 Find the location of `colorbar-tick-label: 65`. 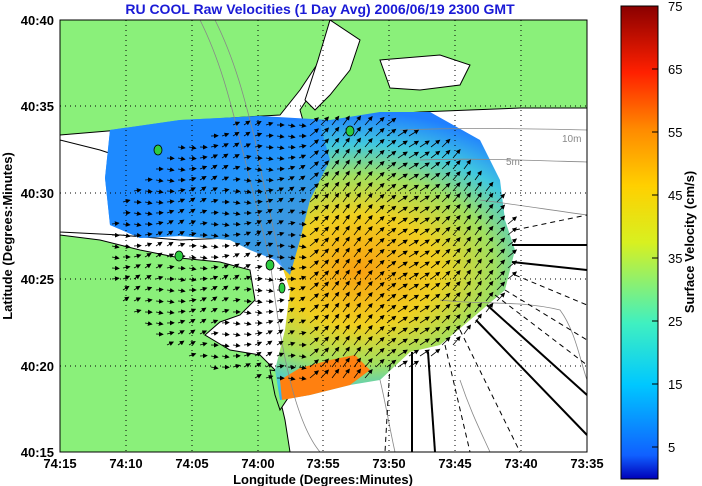

colorbar-tick-label: 65 is located at coordinates (675, 69).